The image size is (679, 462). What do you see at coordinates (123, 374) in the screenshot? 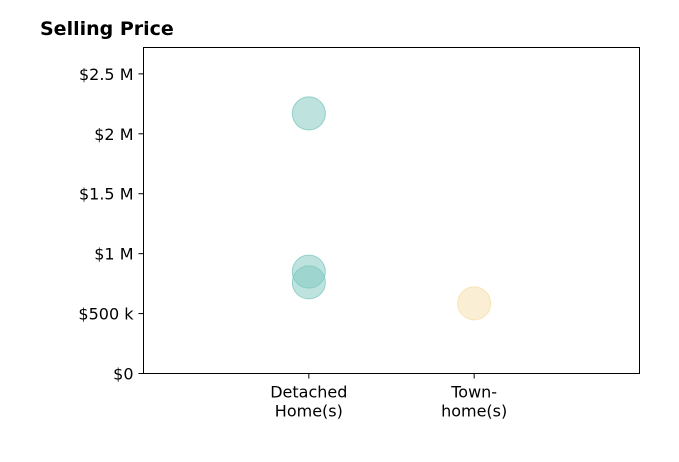
I see `y-tick-label: $0` at bounding box center [123, 374].